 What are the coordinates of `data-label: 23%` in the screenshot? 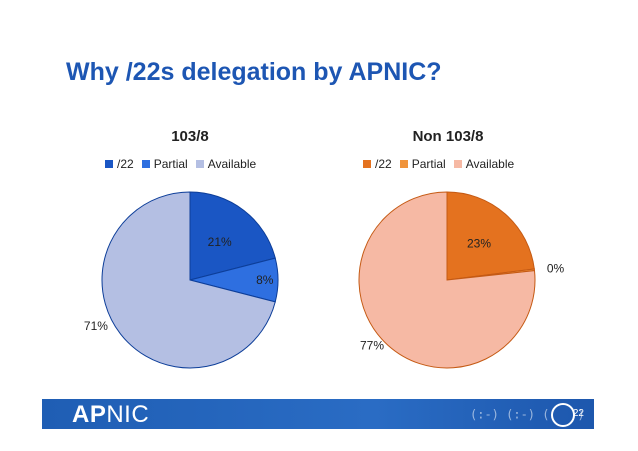 It's located at (479, 244).